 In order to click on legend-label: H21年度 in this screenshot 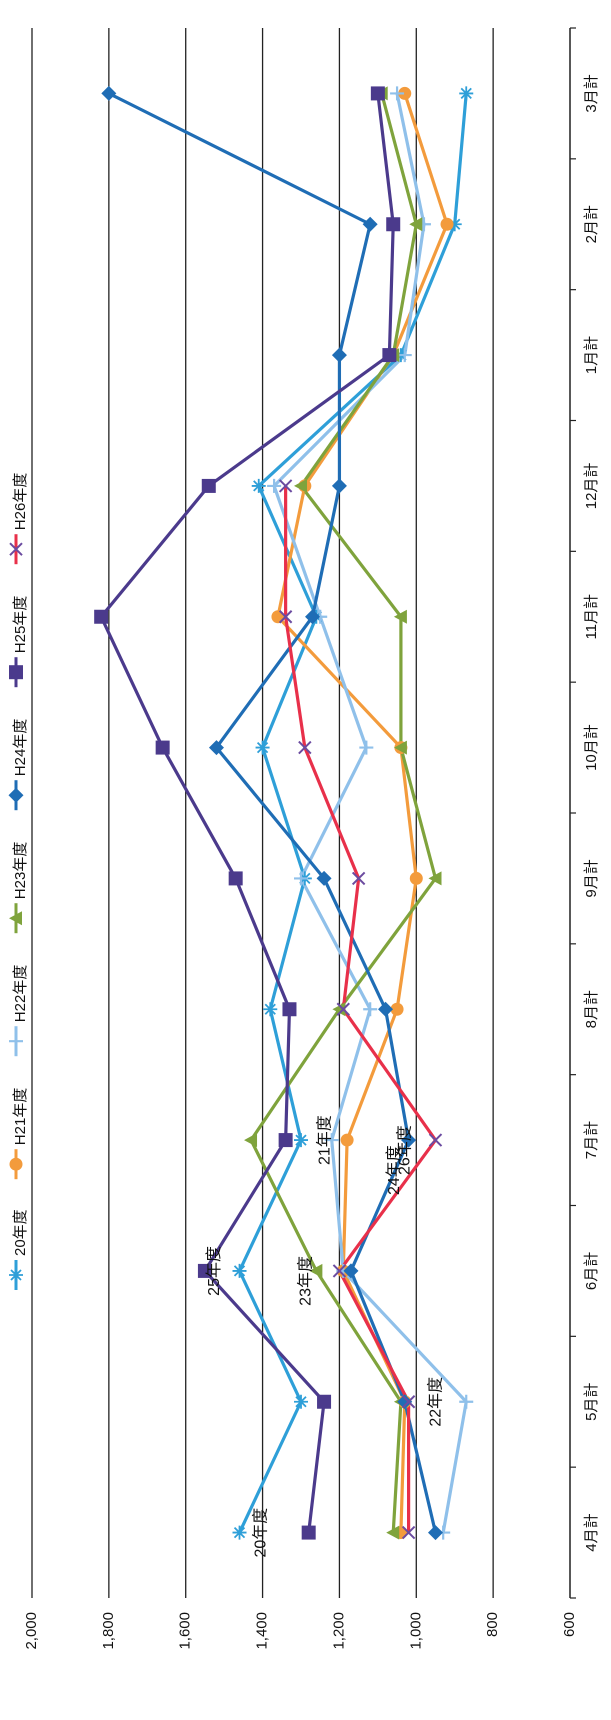, I will do `click(20, 1117)`.